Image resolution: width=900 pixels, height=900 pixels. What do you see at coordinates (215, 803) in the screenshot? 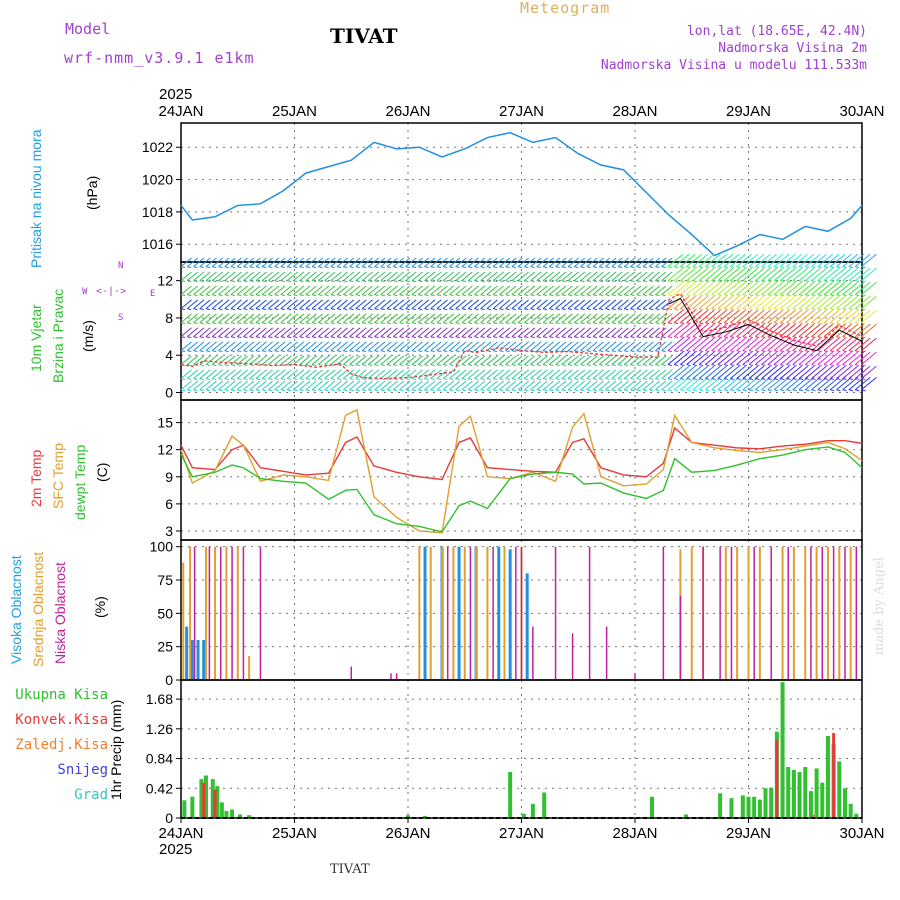
I see `precip-conv-bar` at bounding box center [215, 803].